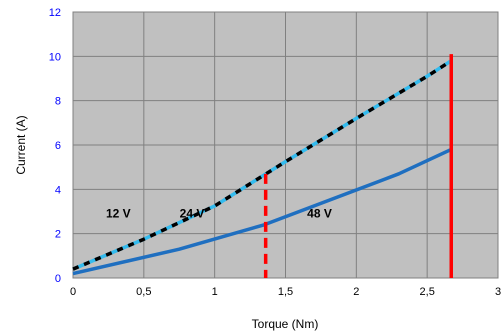 Image resolution: width=504 pixels, height=336 pixels. What do you see at coordinates (58, 279) in the screenshot?
I see `y-tick-label: 0` at bounding box center [58, 279].